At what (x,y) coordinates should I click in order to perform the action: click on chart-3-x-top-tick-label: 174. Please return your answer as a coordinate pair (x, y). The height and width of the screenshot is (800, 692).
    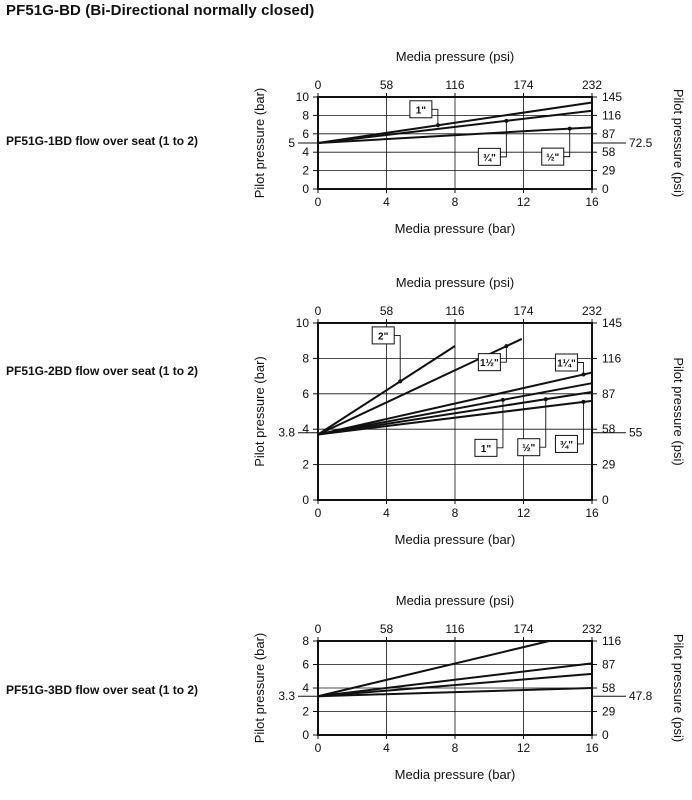
    Looking at the image, I should click on (523, 629).